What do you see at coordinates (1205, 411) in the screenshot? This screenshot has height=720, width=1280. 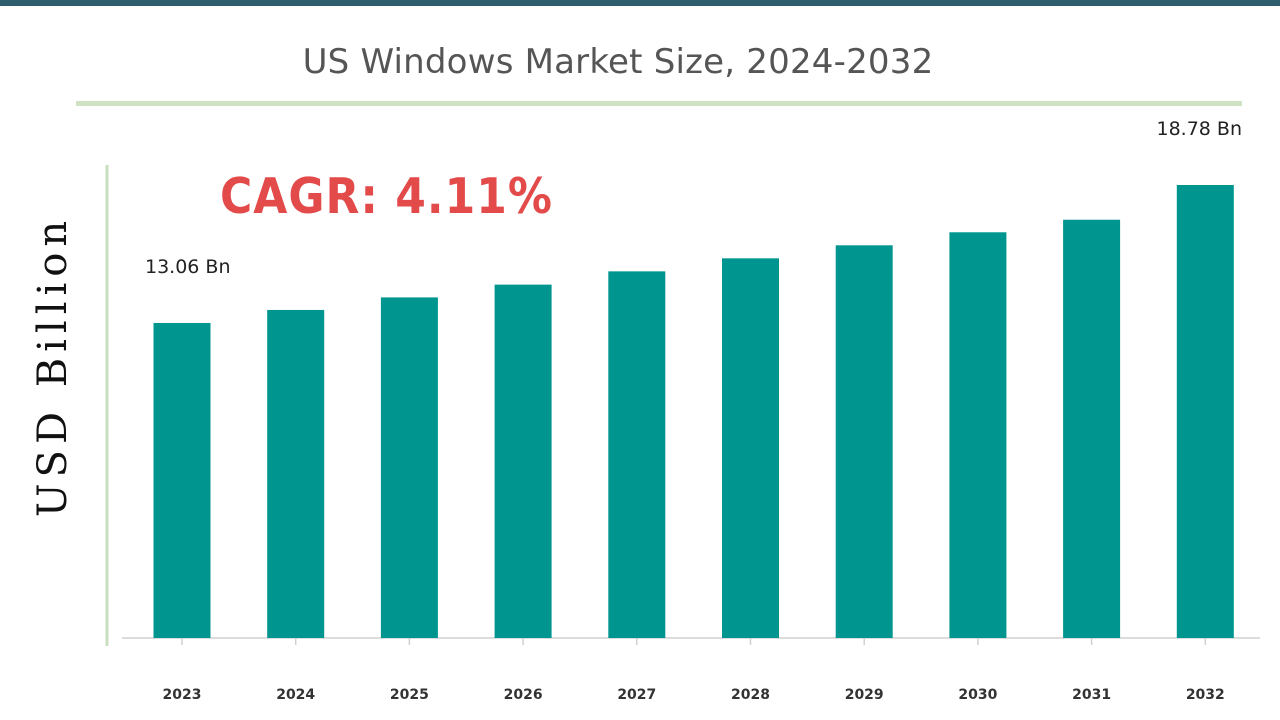 I see `bar-2032` at bounding box center [1205, 411].